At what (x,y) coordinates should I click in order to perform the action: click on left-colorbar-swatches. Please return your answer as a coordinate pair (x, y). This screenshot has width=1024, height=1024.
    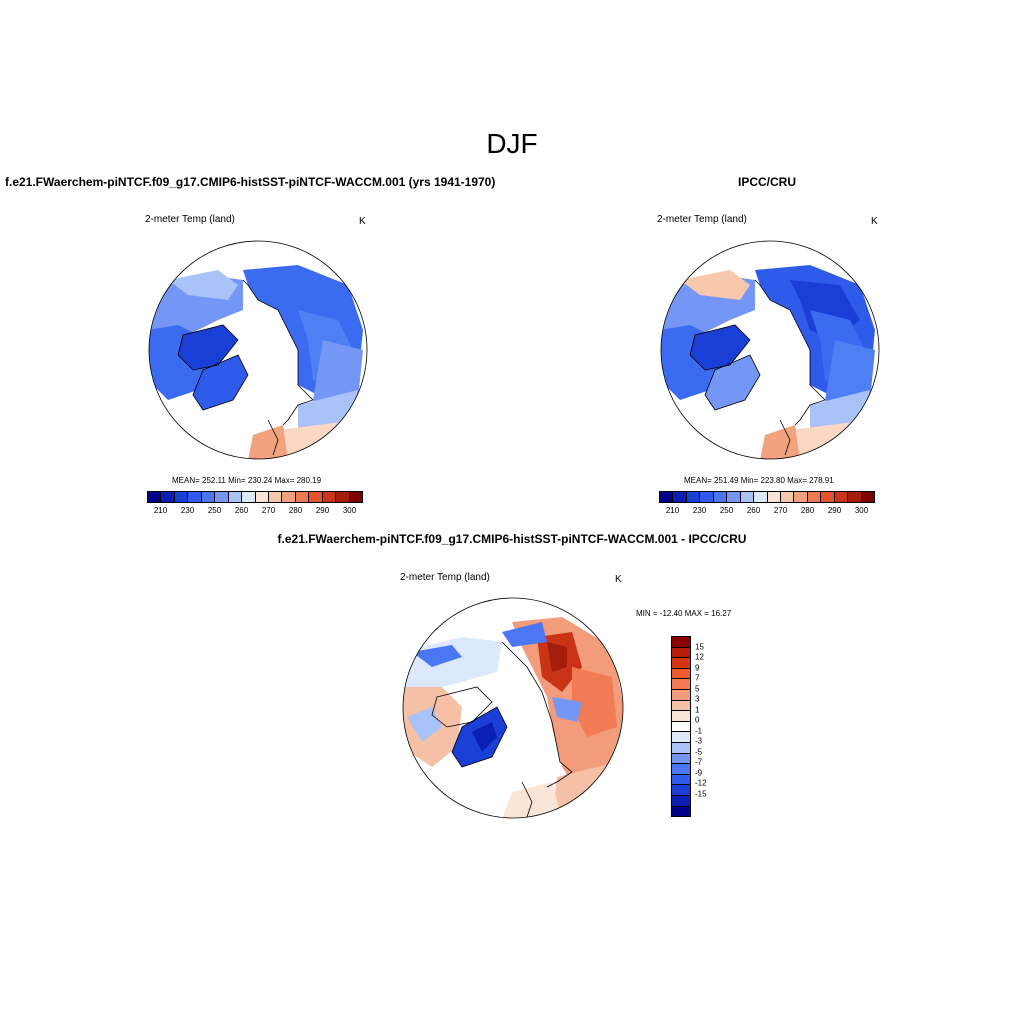
    Looking at the image, I should click on (255, 497).